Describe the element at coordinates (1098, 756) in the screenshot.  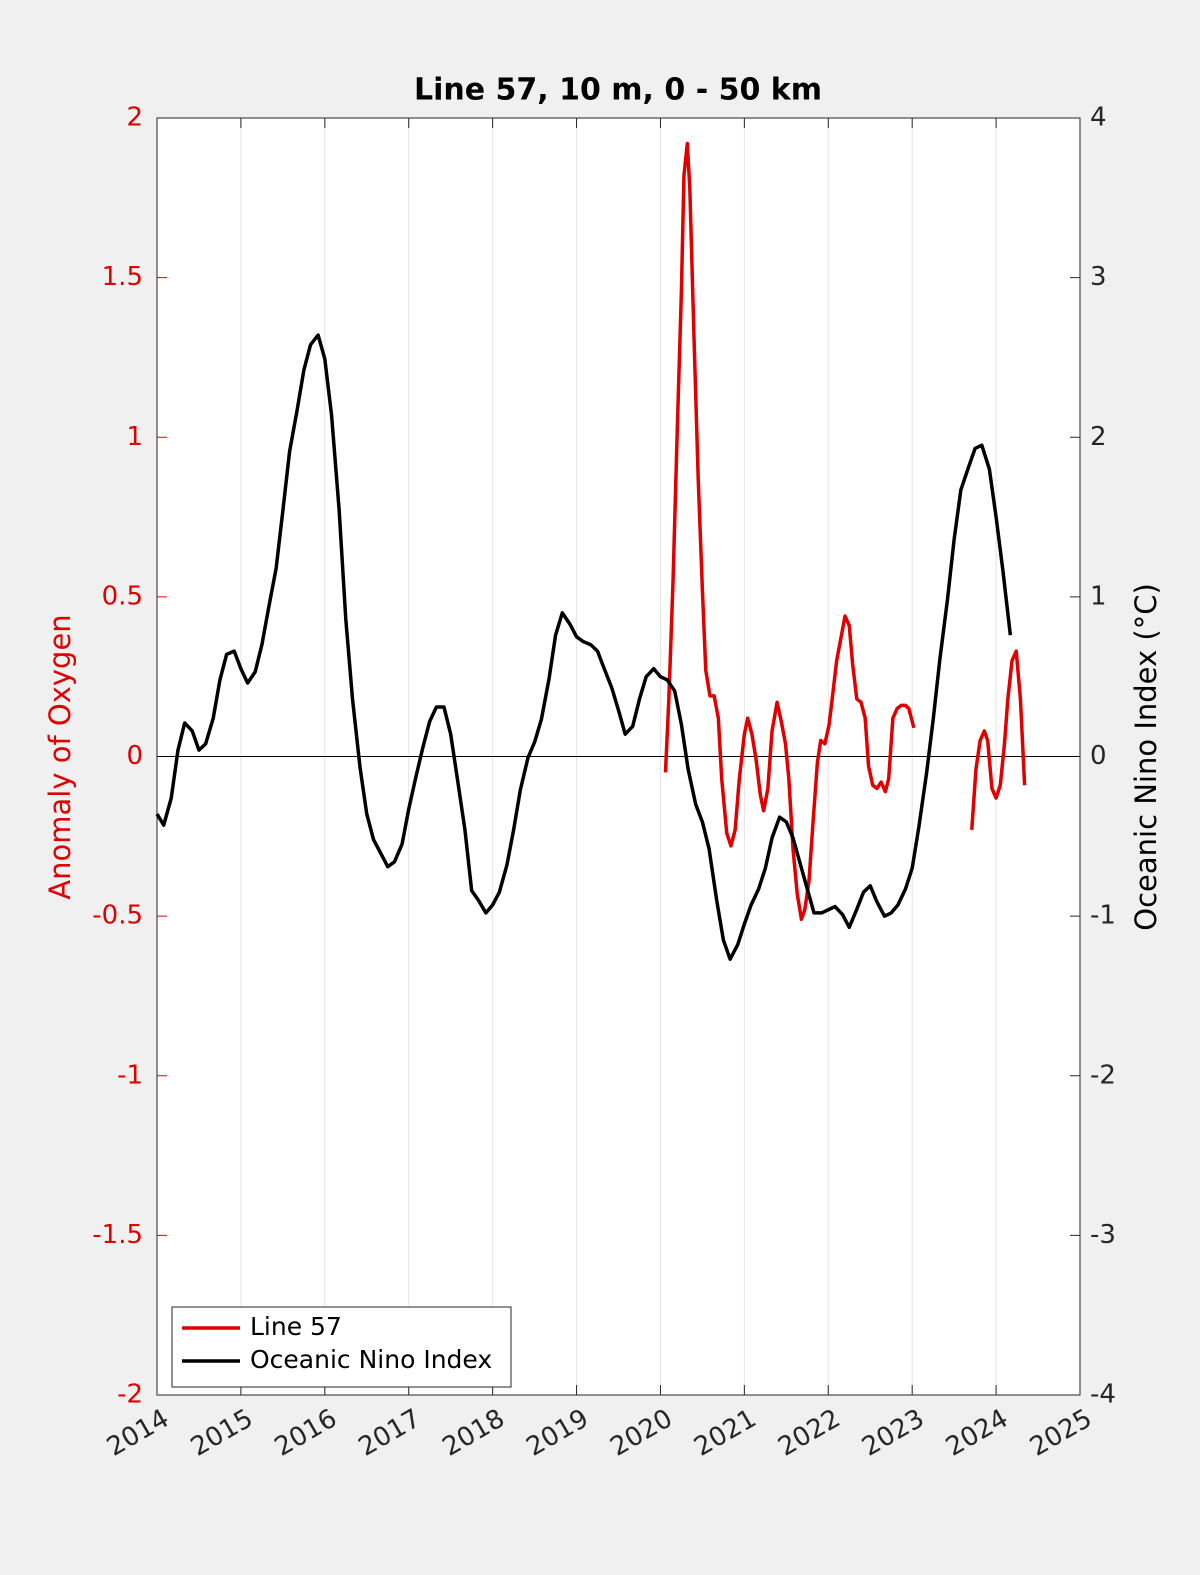
I see `y2-tick-label: 0` at that location.